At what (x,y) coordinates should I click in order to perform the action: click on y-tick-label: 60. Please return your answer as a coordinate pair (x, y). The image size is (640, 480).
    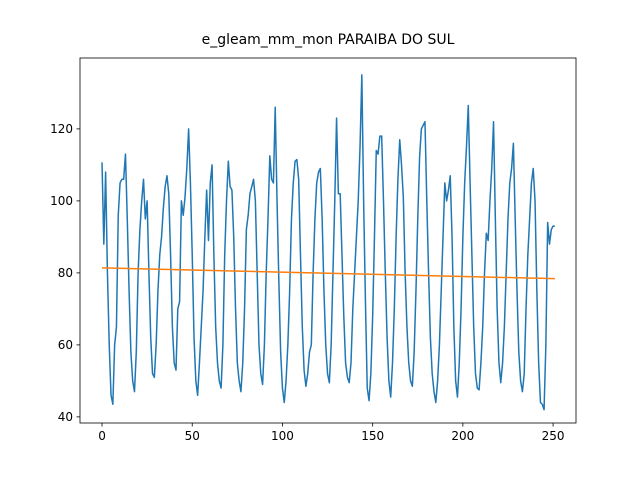
    Looking at the image, I should click on (65, 345).